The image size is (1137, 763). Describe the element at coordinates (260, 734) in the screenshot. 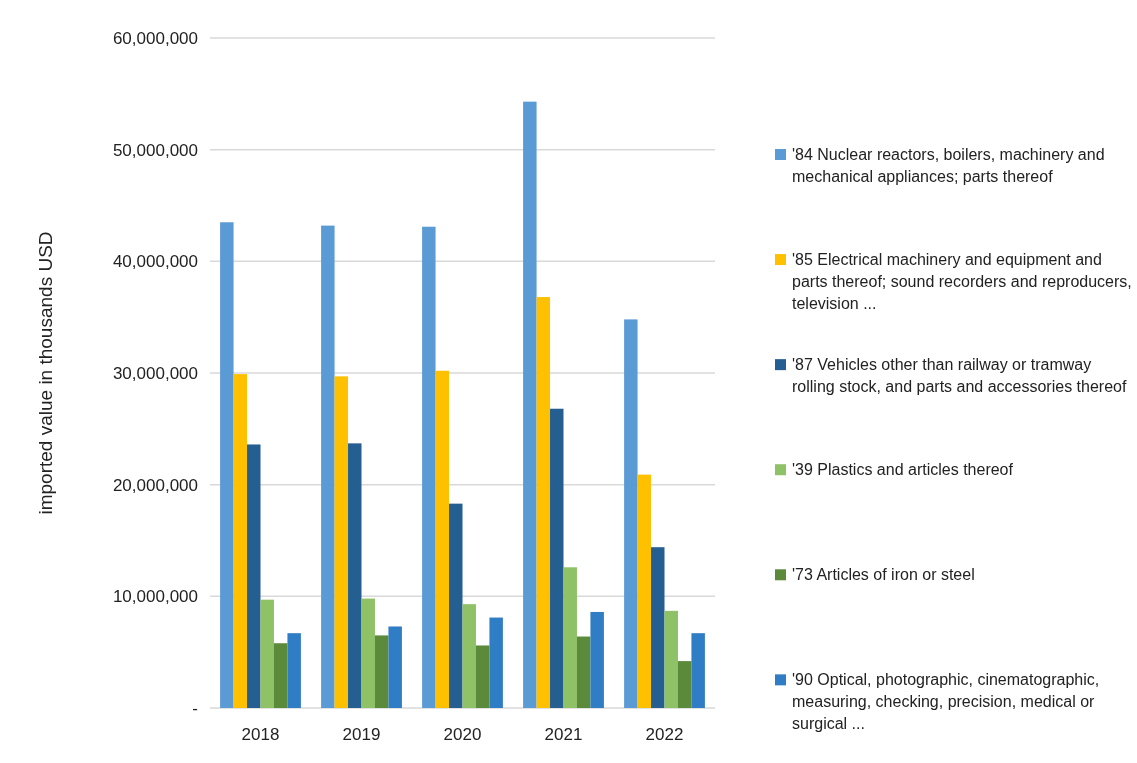

I see `x-tick-label: 2018` at that location.